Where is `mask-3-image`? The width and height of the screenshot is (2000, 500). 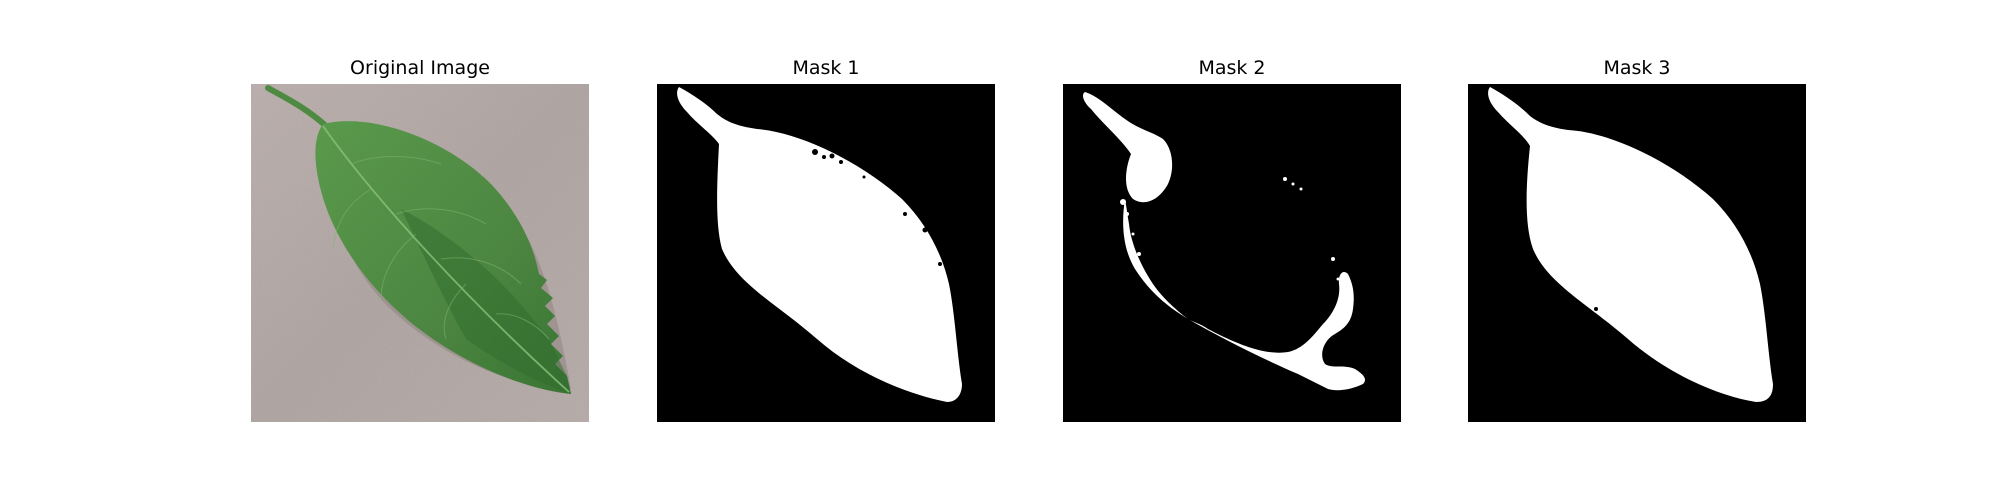
mask-3-image is located at coordinates (1637, 253).